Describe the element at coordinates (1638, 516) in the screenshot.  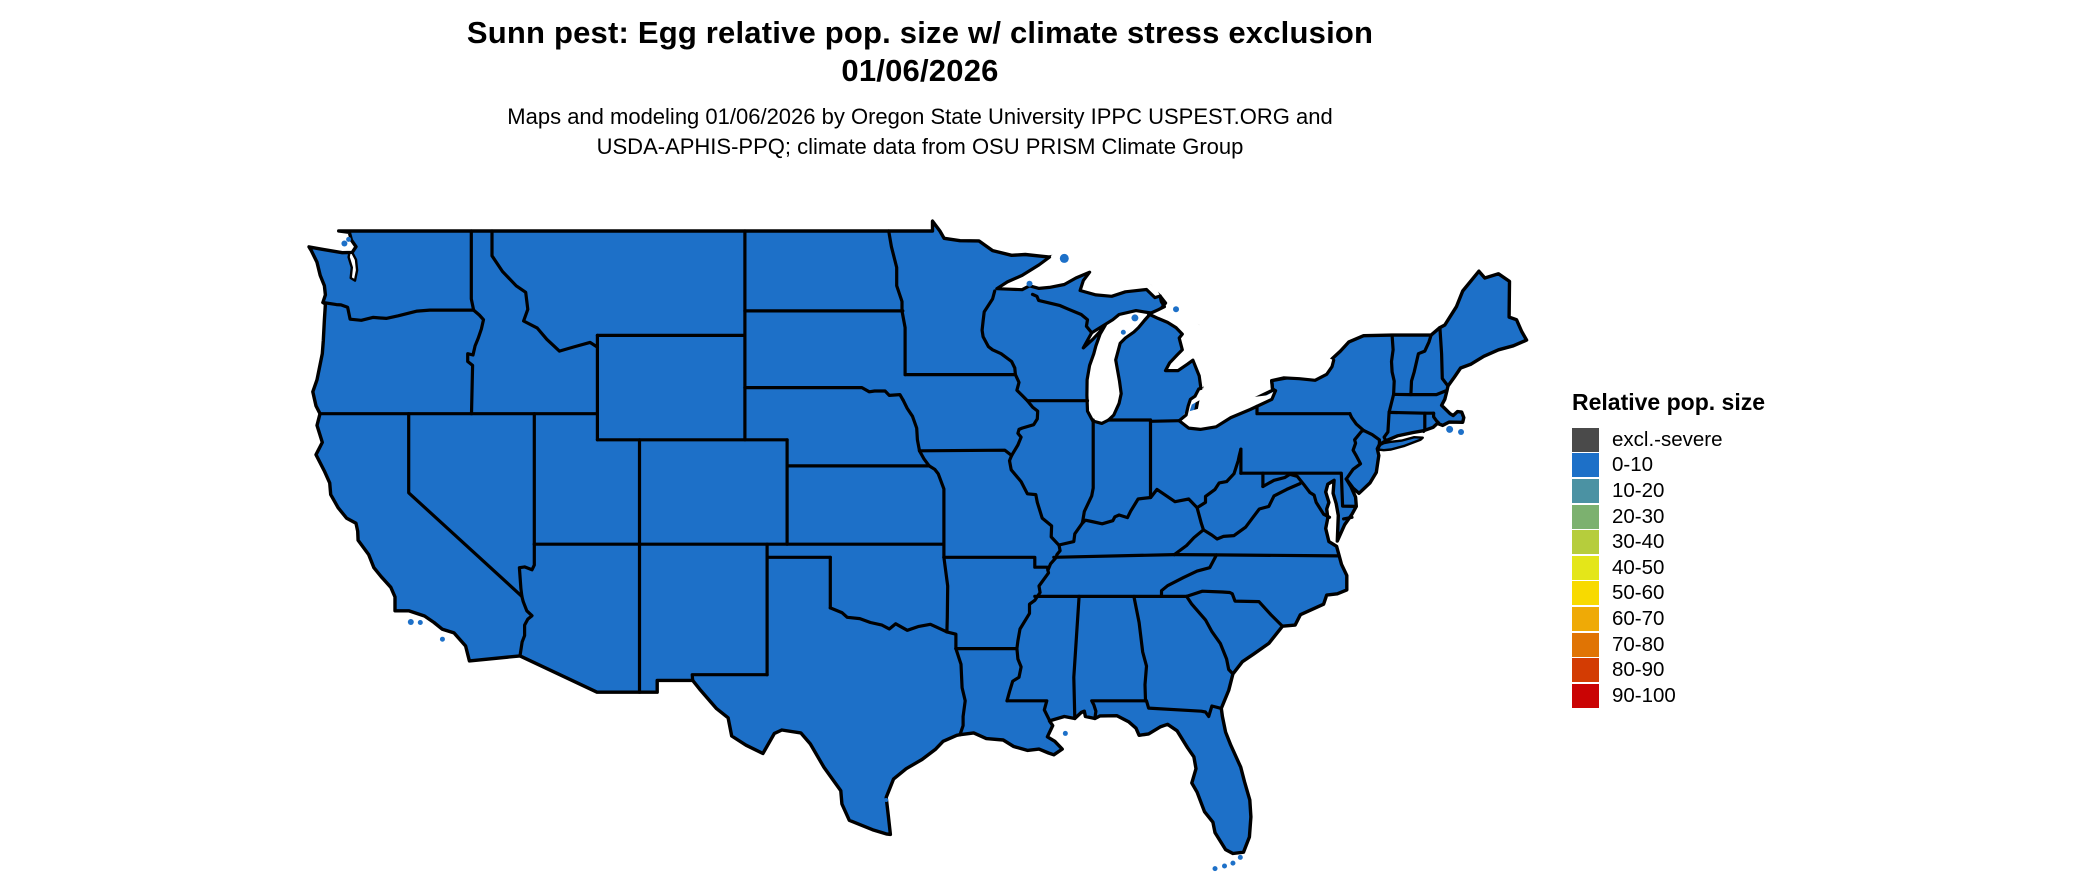
I see `legend-item-label: 20-30` at that location.